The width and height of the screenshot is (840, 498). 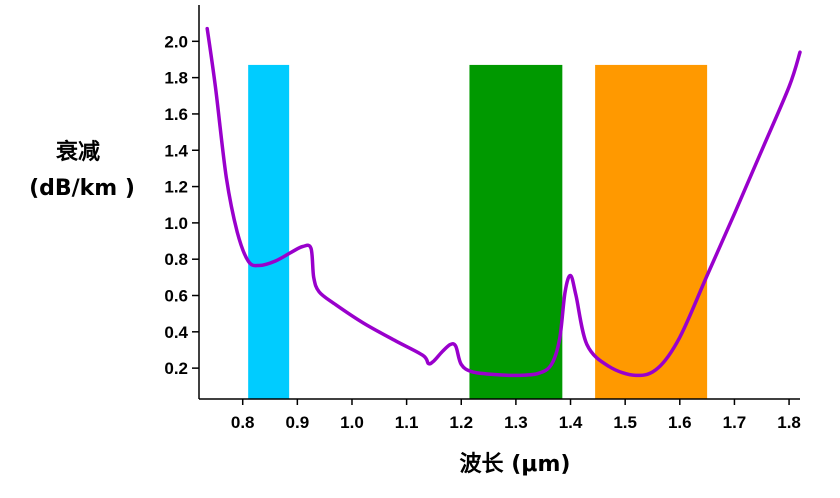 What do you see at coordinates (243, 422) in the screenshot?
I see `x-tick-label: 0.8` at bounding box center [243, 422].